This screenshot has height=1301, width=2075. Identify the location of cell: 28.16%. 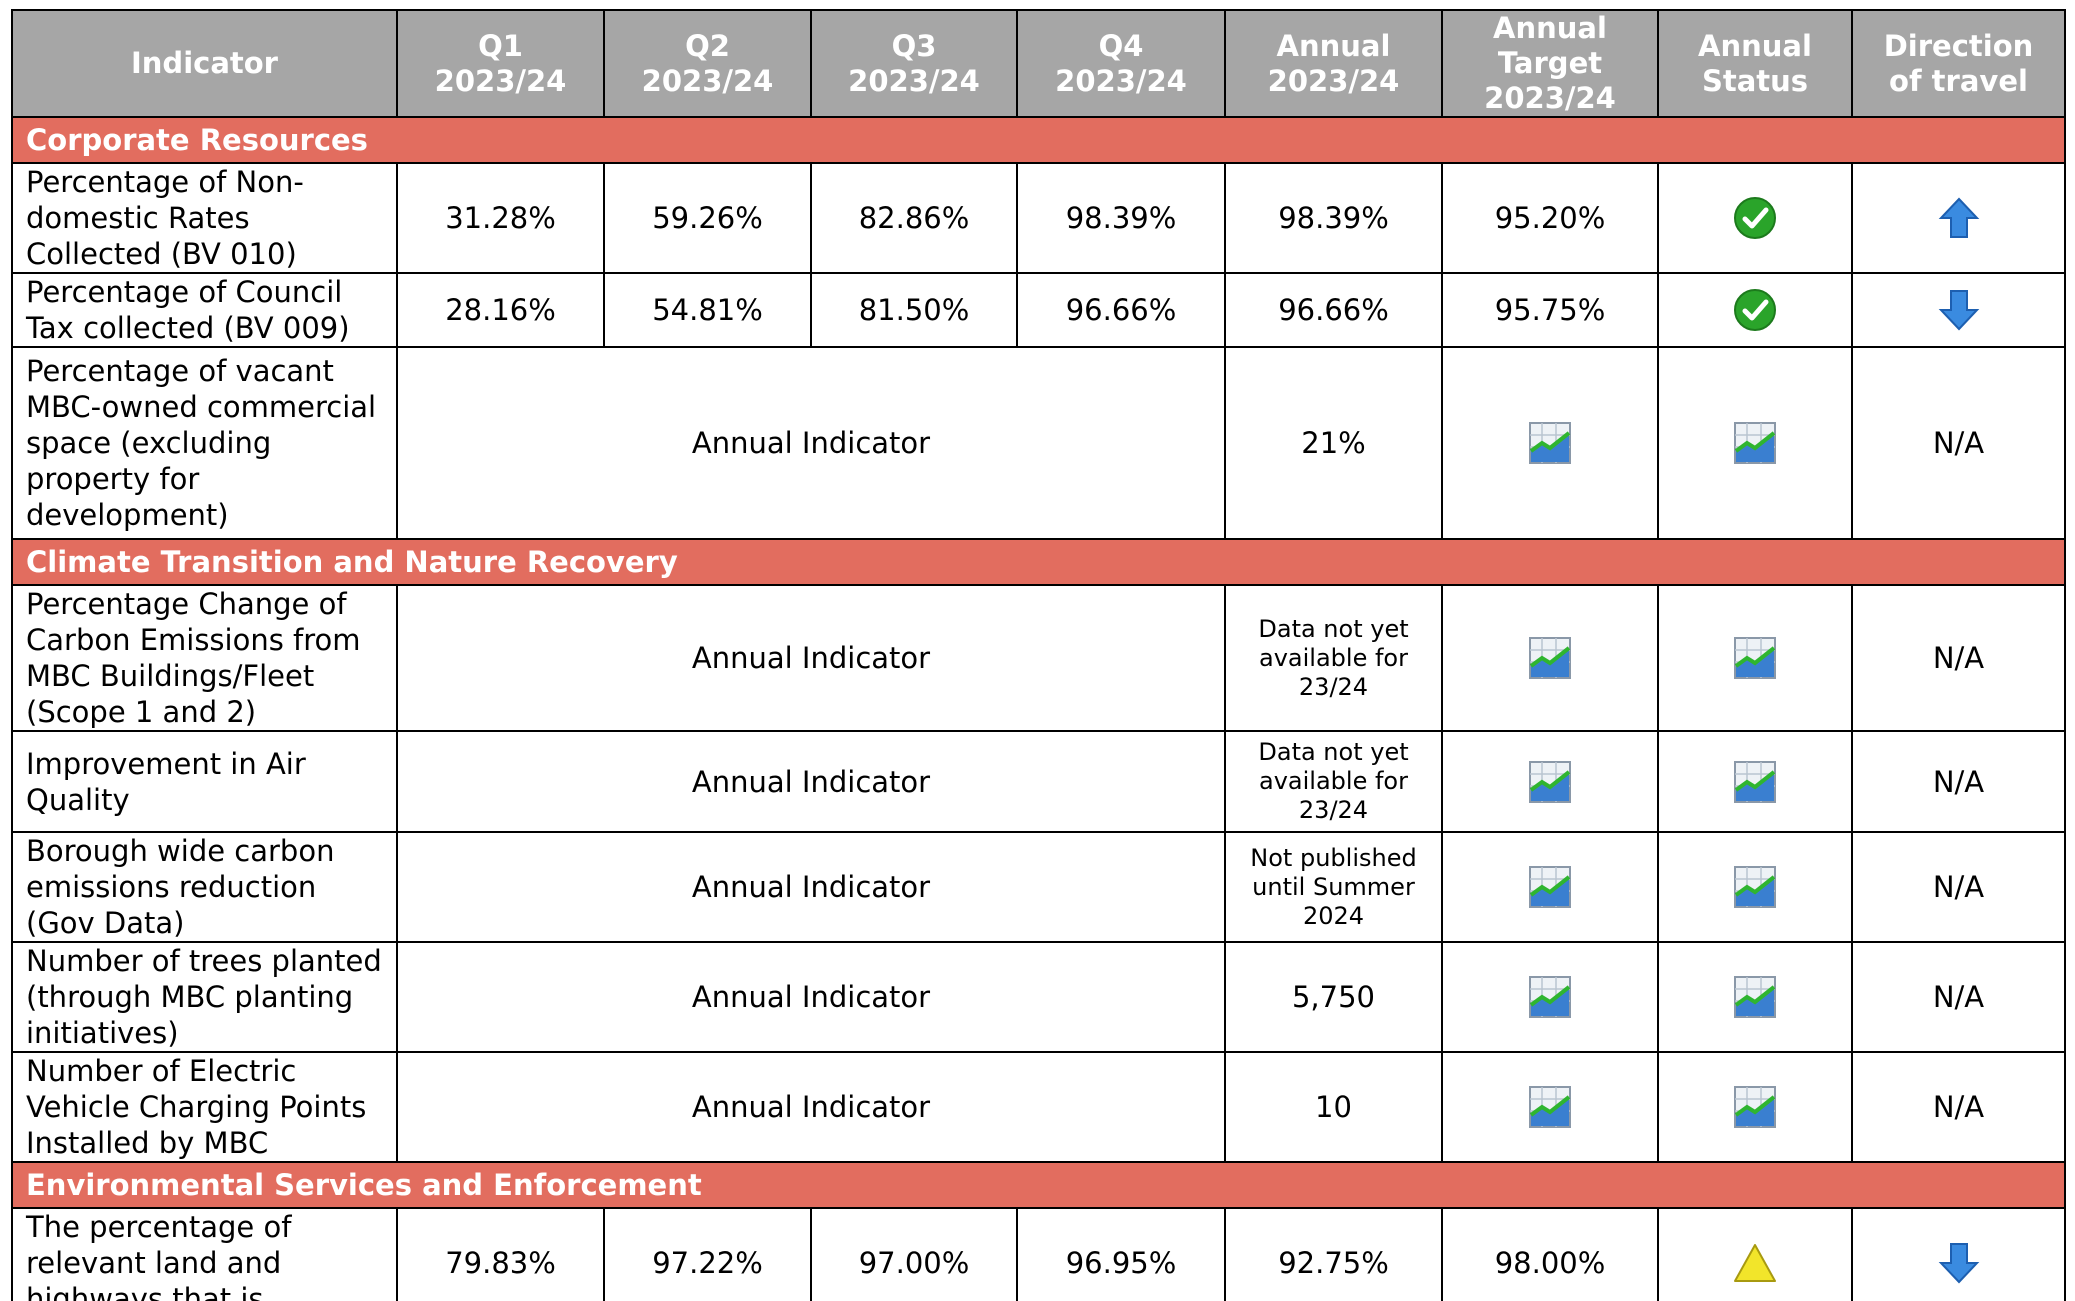
(500, 310).